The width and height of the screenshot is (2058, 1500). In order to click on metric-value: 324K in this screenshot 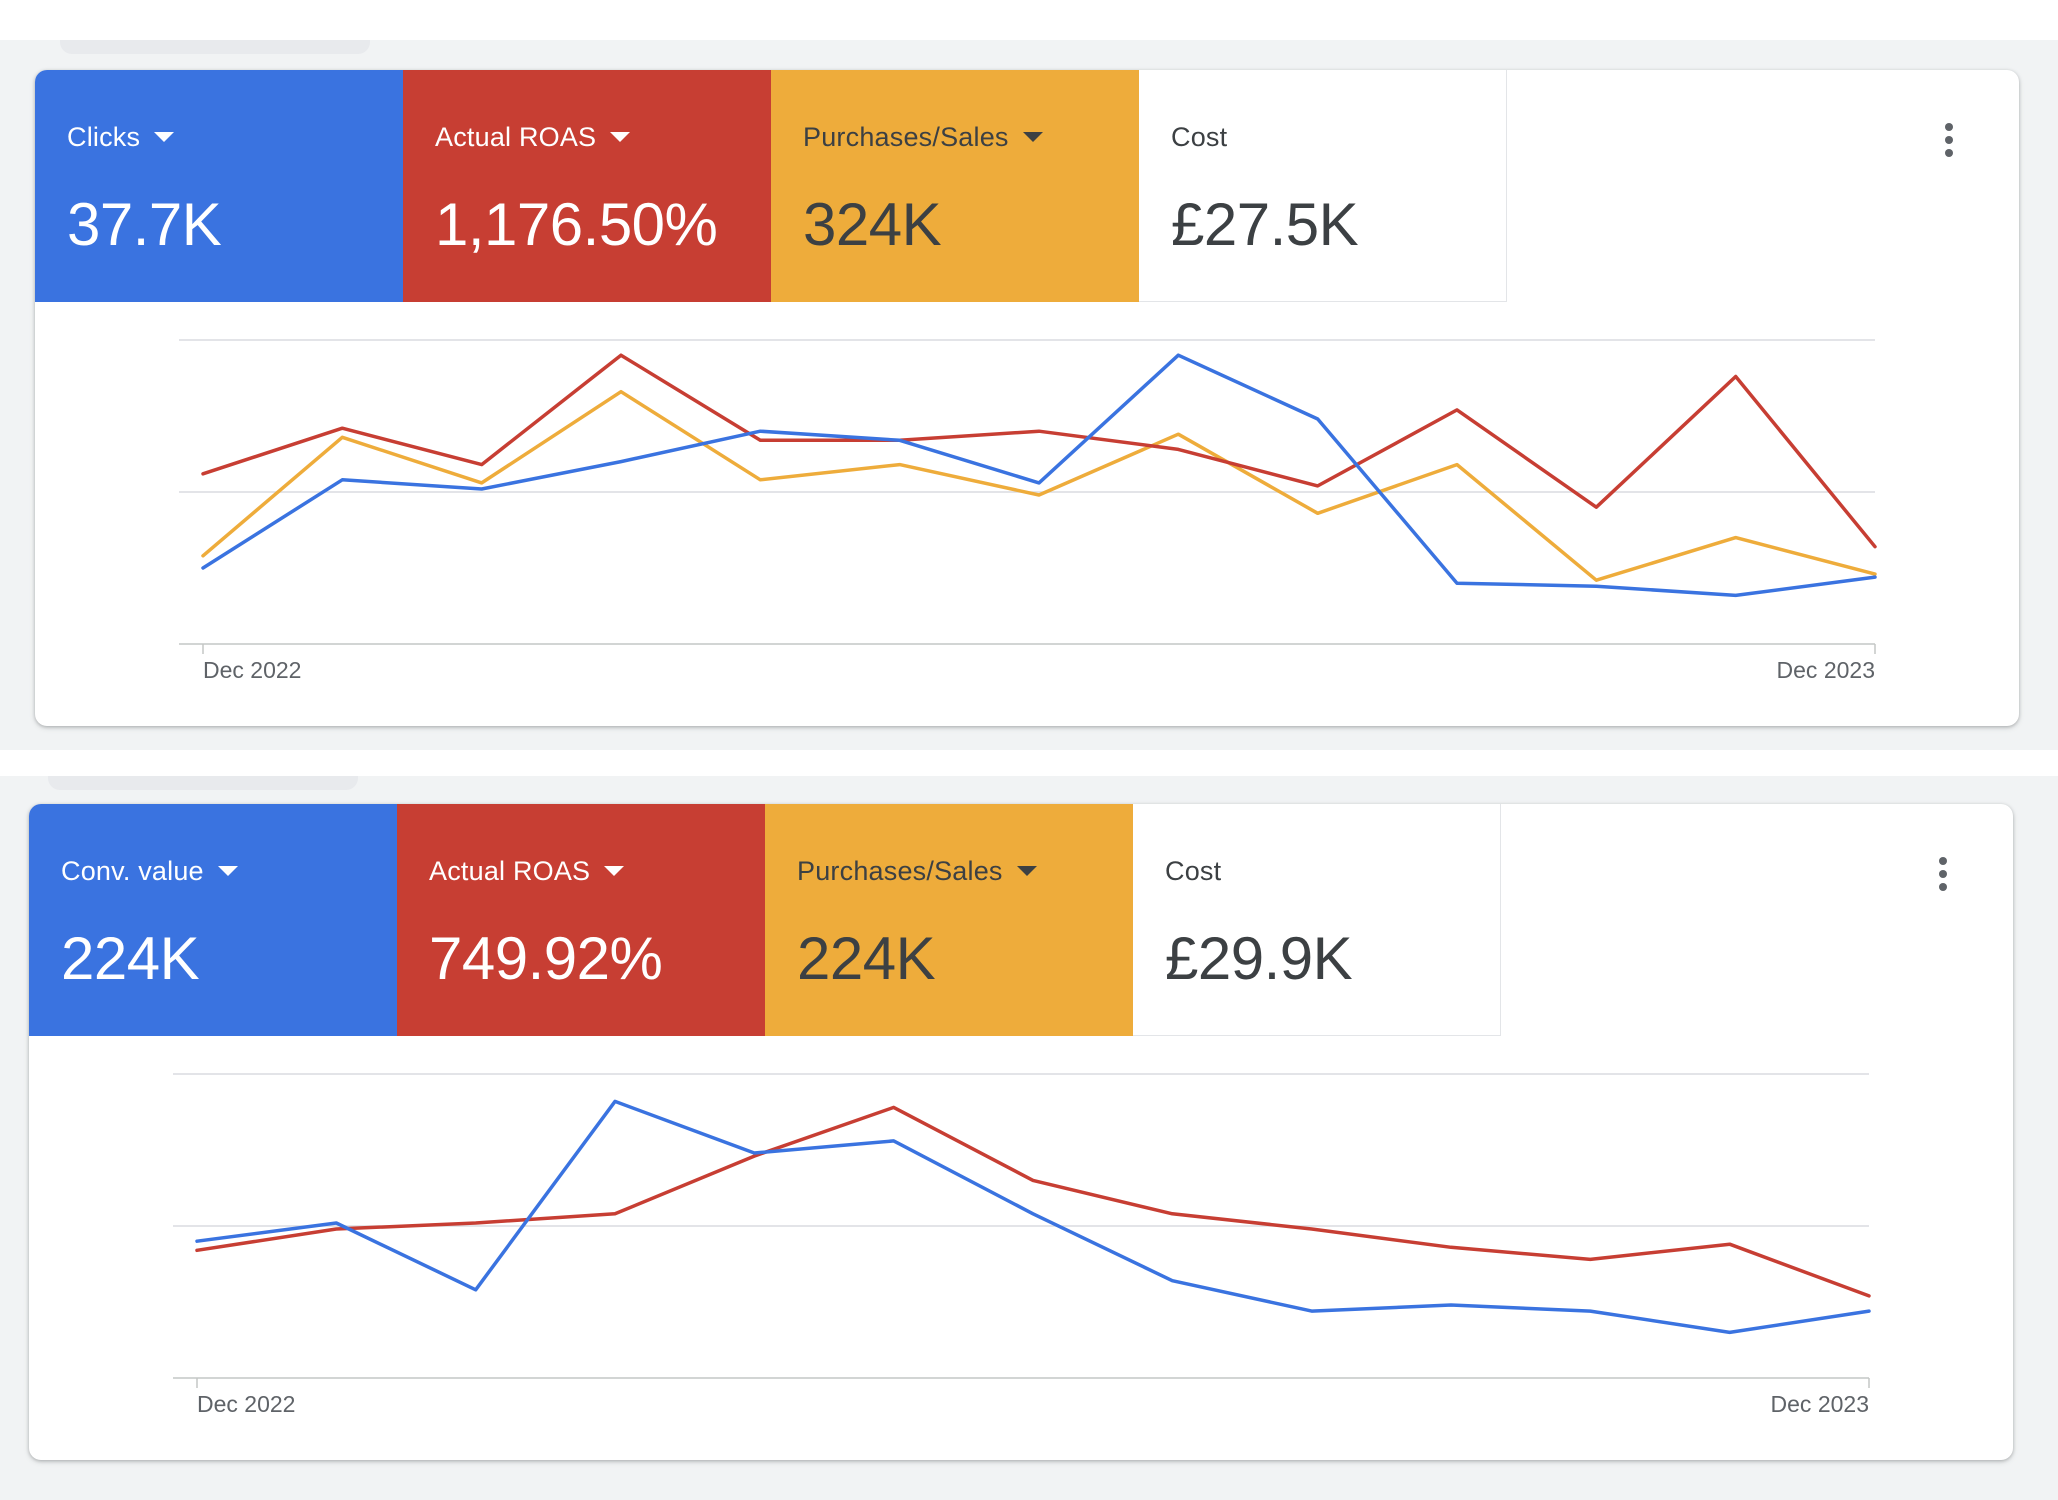, I will do `click(872, 224)`.